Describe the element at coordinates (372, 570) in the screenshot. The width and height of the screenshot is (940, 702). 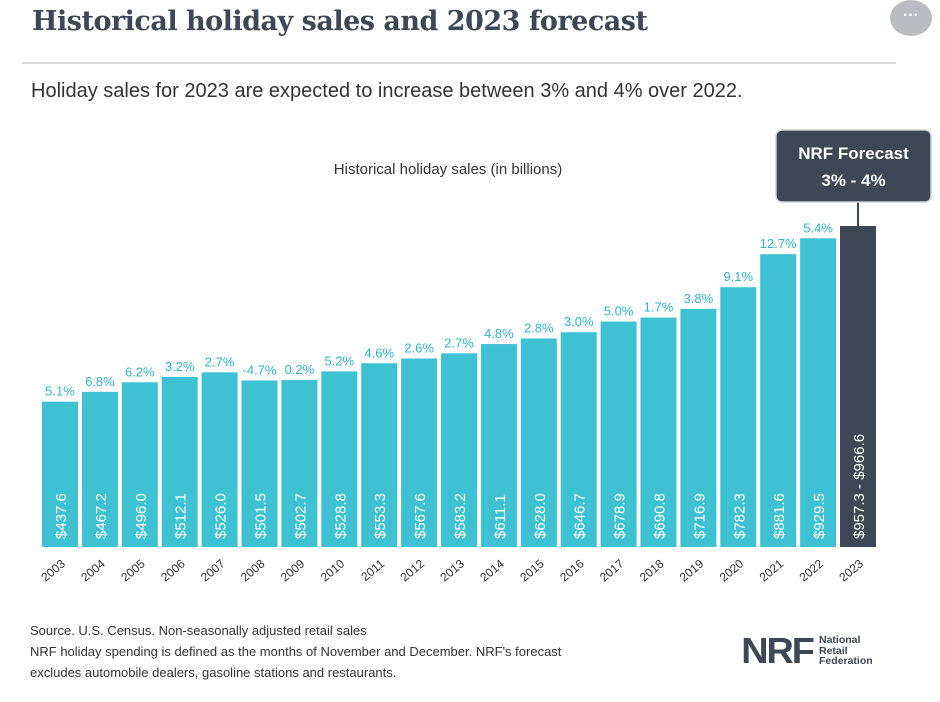
I see `x-tick-2011: 2011` at that location.